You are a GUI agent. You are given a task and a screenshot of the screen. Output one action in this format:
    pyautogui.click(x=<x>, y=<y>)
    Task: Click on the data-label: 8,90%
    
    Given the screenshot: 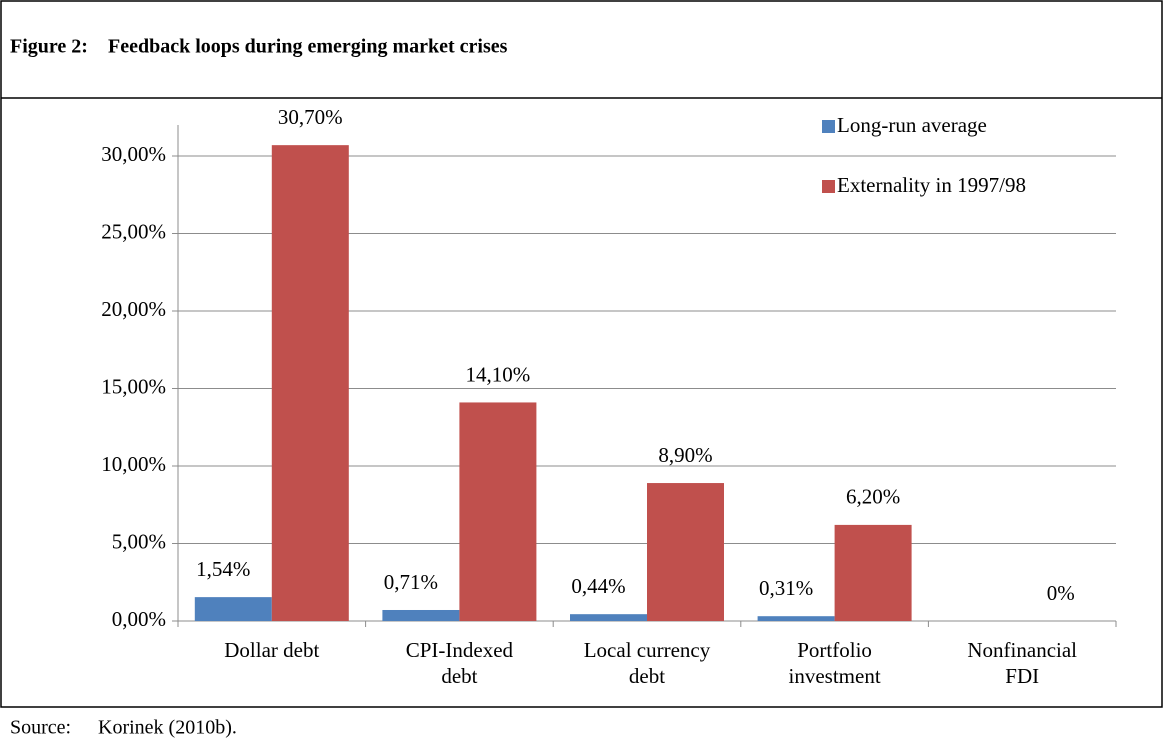 What is the action you would take?
    pyautogui.click(x=685, y=455)
    